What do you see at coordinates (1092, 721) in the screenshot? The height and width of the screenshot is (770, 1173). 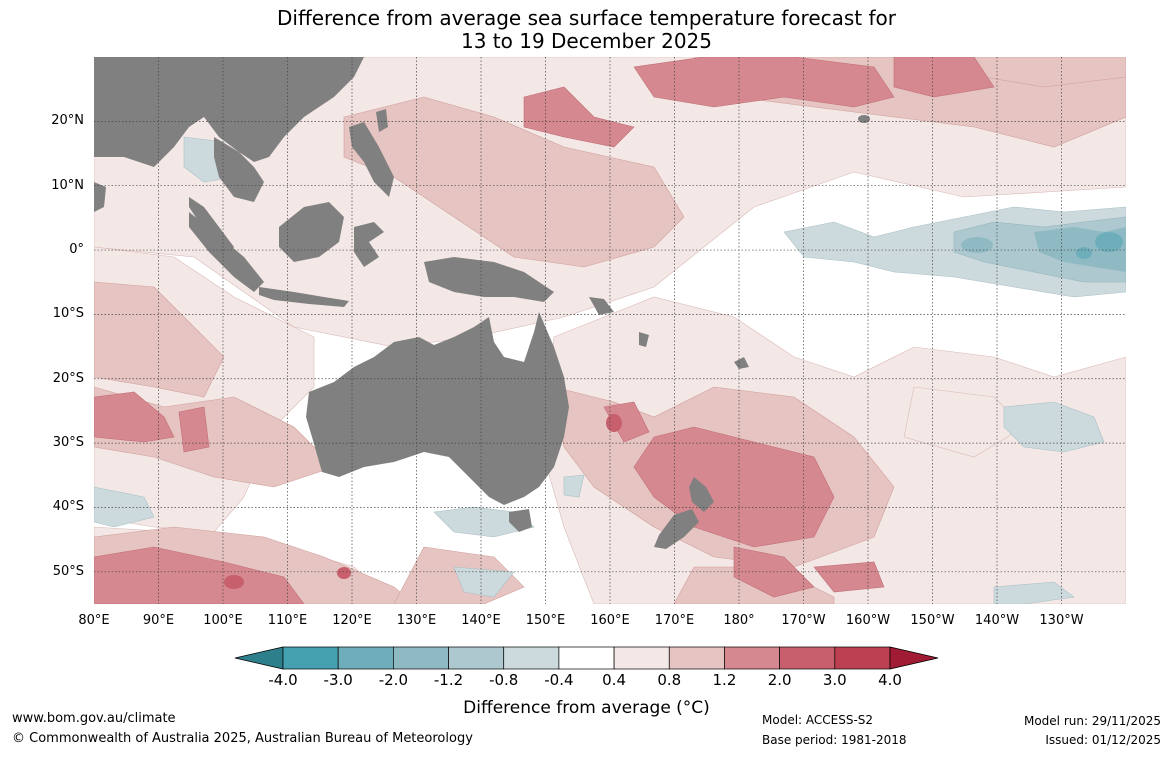 I see `model-run-text: Model run: 29/11/2025` at bounding box center [1092, 721].